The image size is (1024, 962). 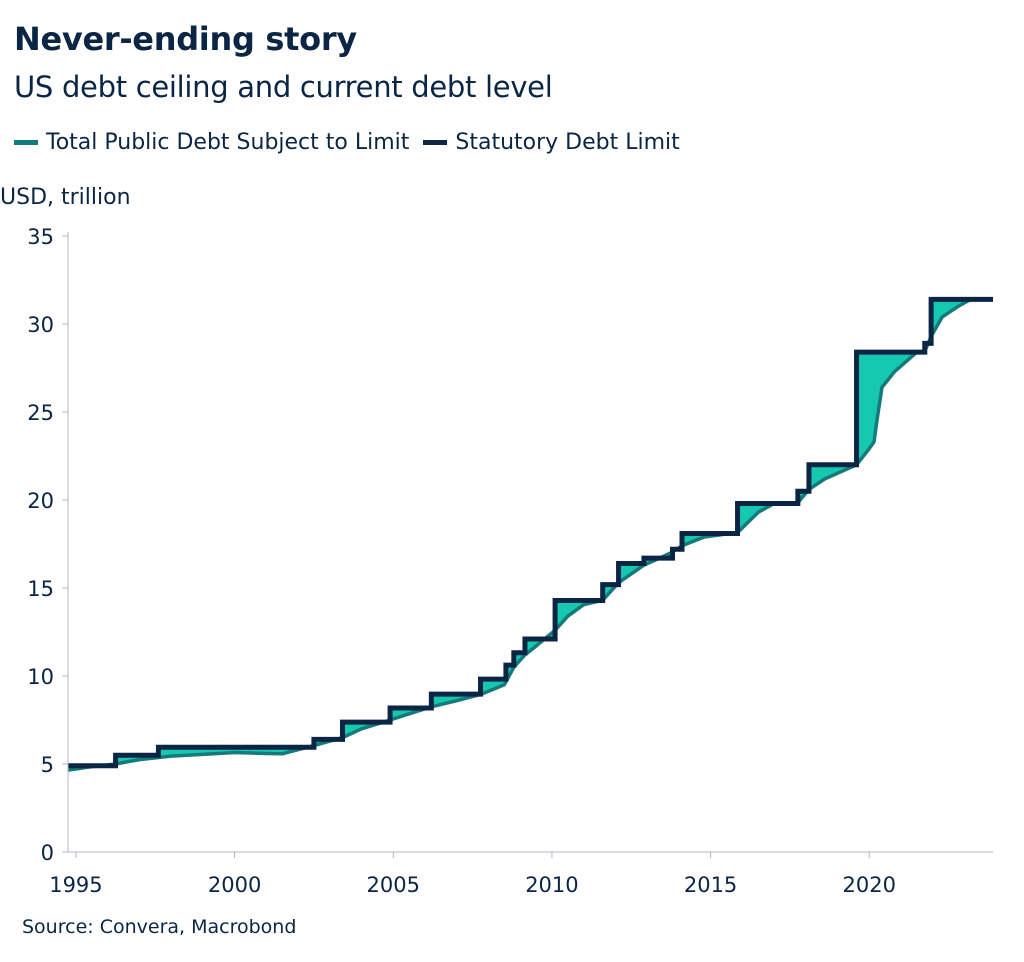 I want to click on y-axis-unit-label: USD, trillion, so click(x=65, y=197).